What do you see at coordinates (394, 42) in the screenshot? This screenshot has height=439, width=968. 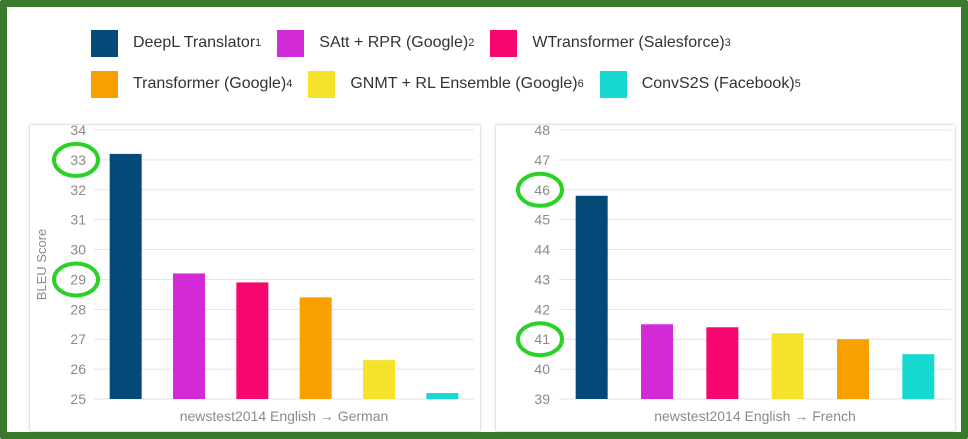 I see `legend-label: SAtt + RPR (Google)` at bounding box center [394, 42].